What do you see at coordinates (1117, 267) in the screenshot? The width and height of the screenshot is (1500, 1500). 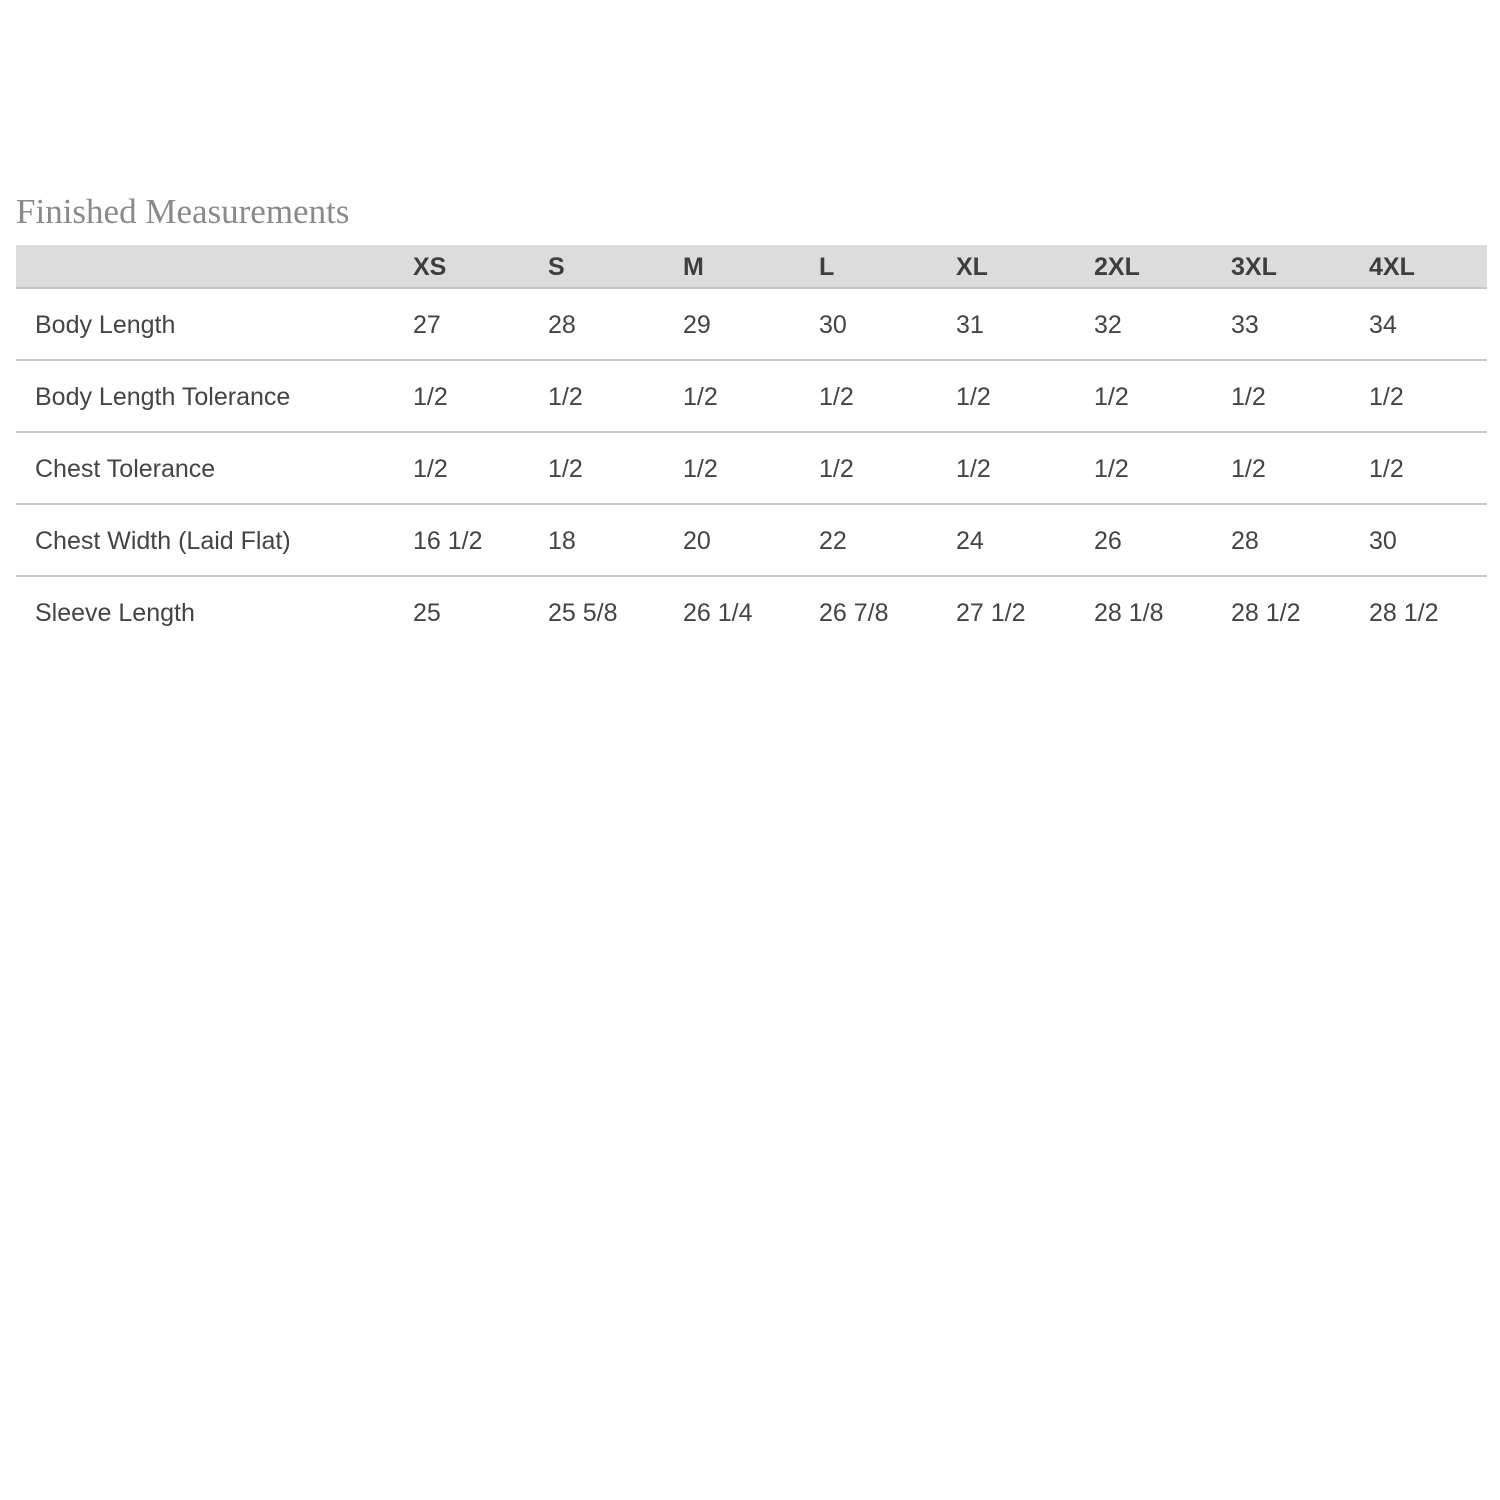 I see `column-header-2xl: 2XL` at bounding box center [1117, 267].